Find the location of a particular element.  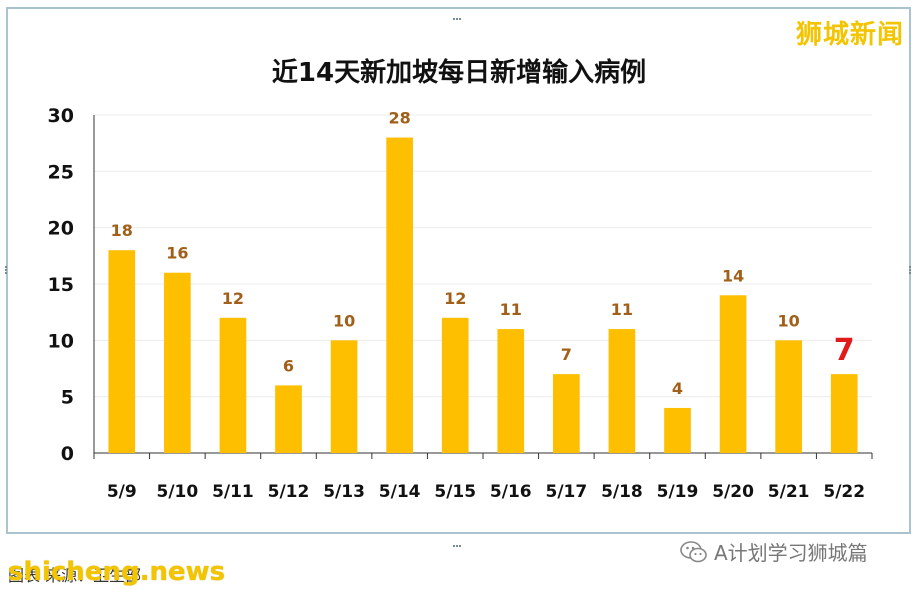

x-tick-label: 5/16 is located at coordinates (511, 492).